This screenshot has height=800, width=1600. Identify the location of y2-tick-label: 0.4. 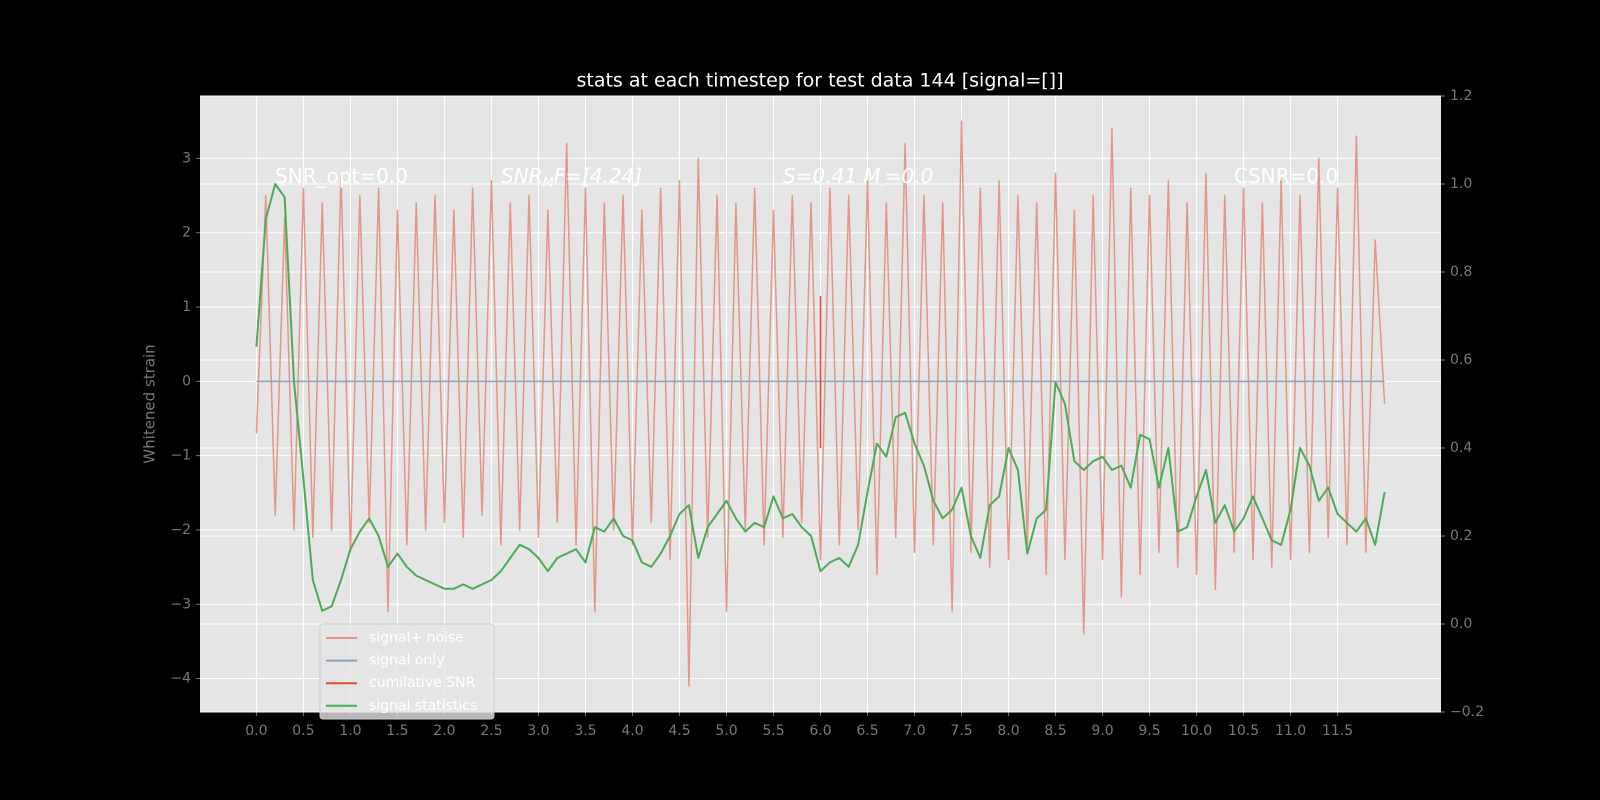
(1461, 448).